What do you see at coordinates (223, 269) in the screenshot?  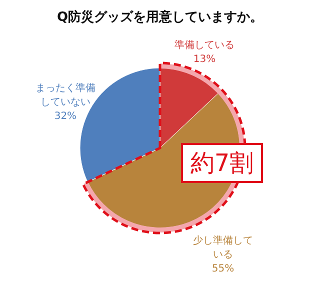 I see `data-label: 55%` at bounding box center [223, 269].